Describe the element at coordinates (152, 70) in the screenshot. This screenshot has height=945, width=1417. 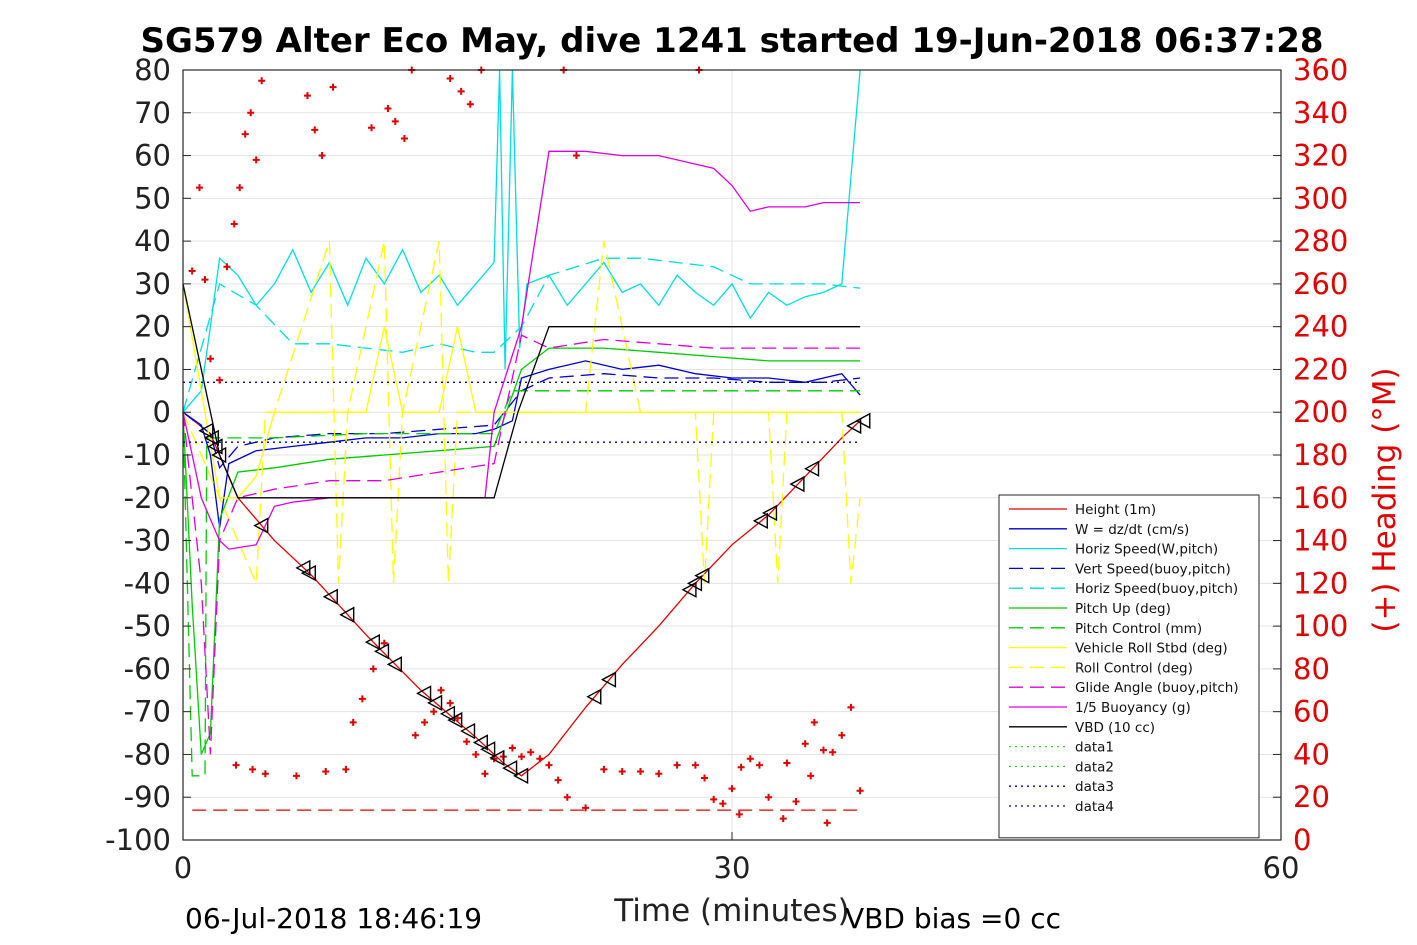
I see `left-tick-0: 80` at that location.